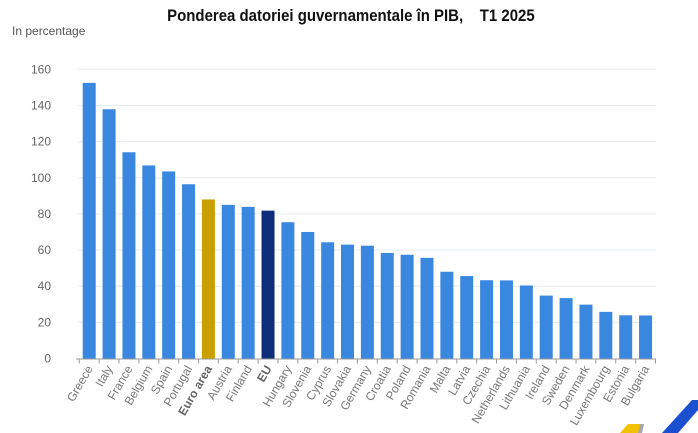  I want to click on bar-finland, so click(248, 282).